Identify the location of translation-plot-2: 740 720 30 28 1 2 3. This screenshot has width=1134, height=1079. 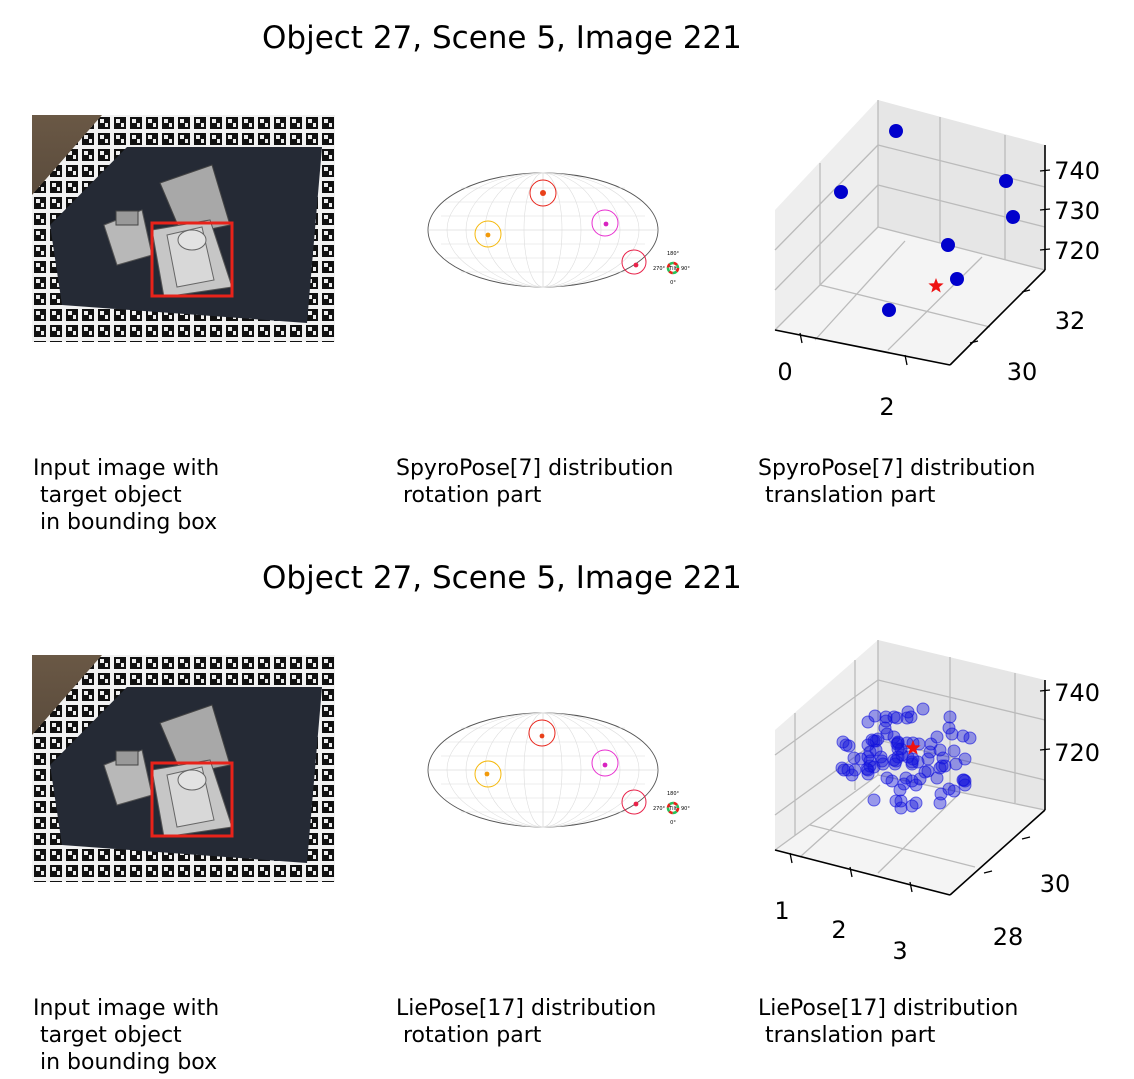
(937, 802).